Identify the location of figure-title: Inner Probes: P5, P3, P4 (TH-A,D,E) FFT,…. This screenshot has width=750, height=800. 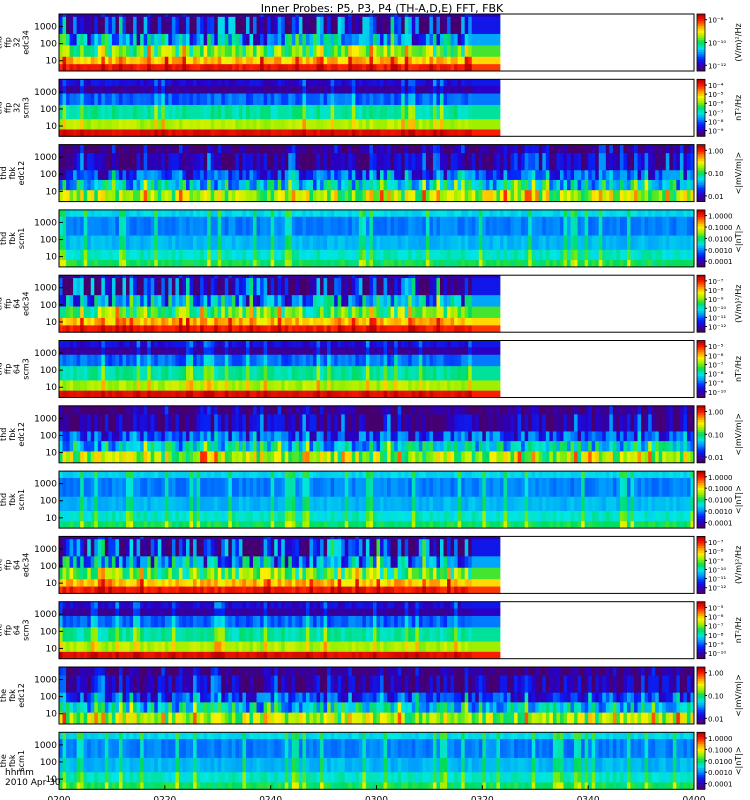
(382, 8).